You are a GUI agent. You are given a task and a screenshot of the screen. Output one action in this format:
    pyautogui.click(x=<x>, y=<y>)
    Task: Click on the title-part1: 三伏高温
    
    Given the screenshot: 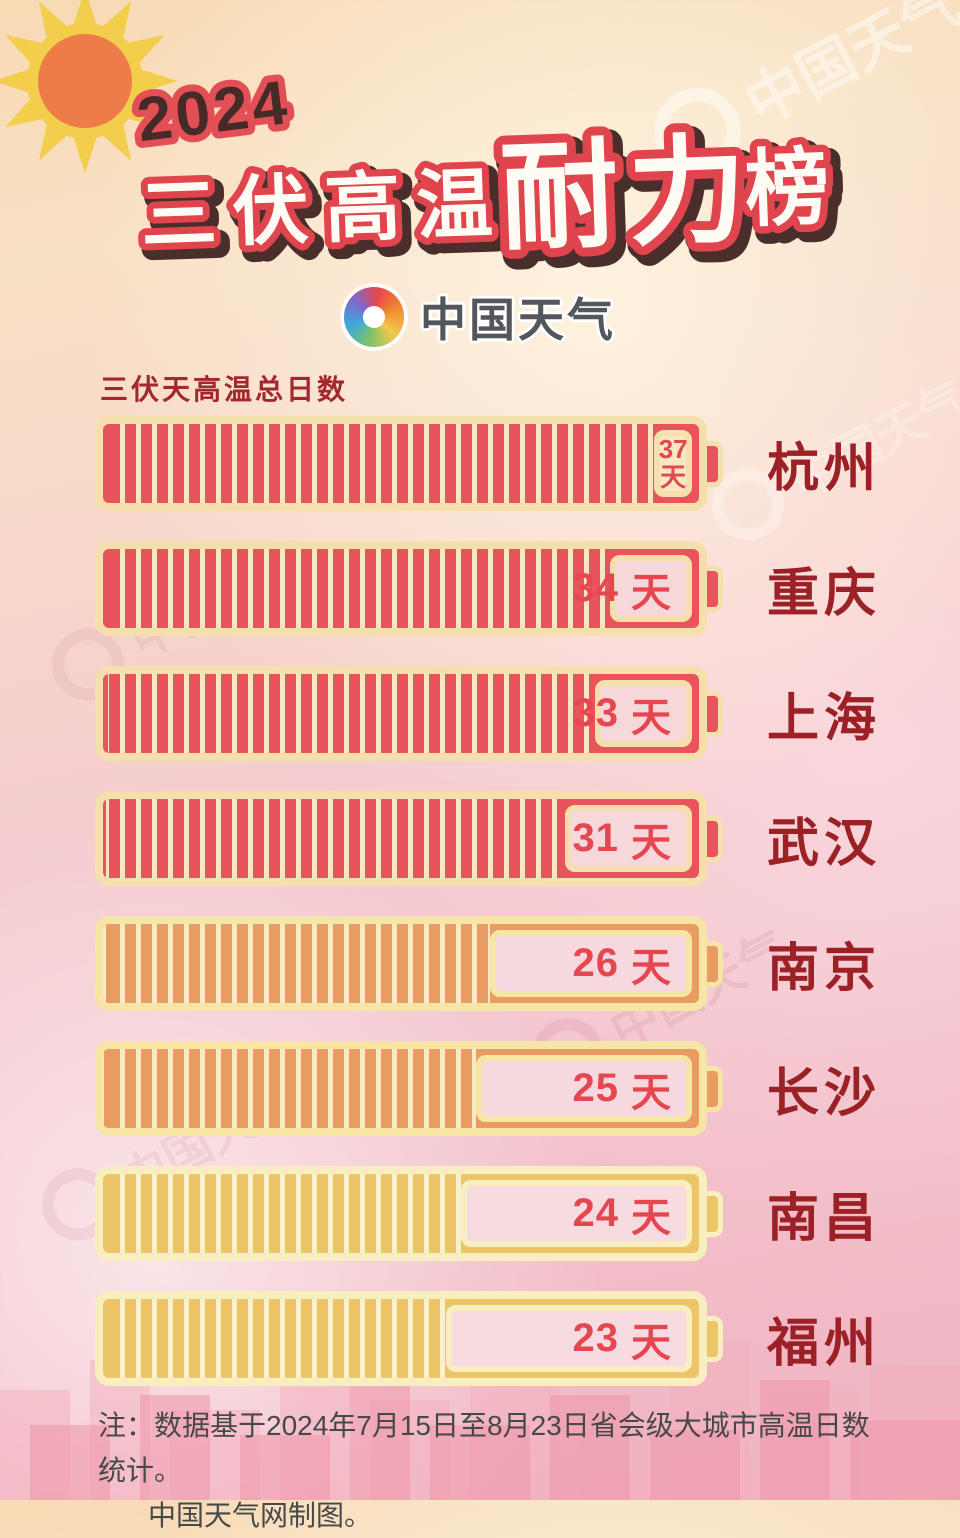 What is the action you would take?
    pyautogui.click(x=324, y=210)
    